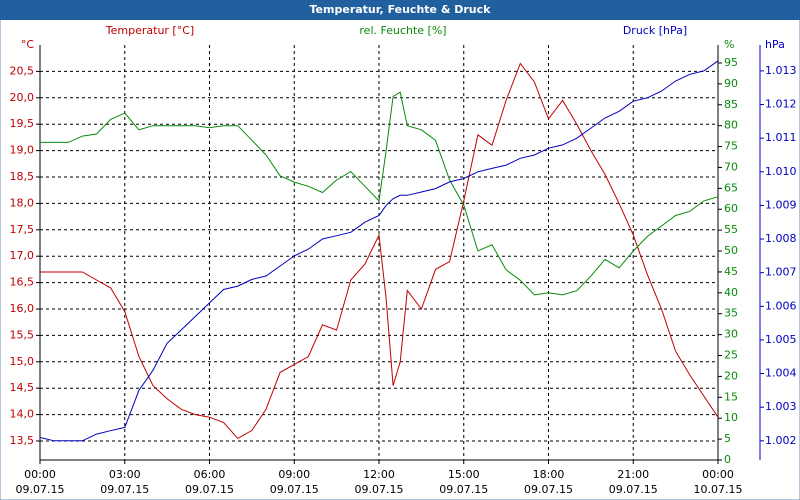  Describe the element at coordinates (781, 339) in the screenshot. I see `y3-tick-label: 1.005` at that location.